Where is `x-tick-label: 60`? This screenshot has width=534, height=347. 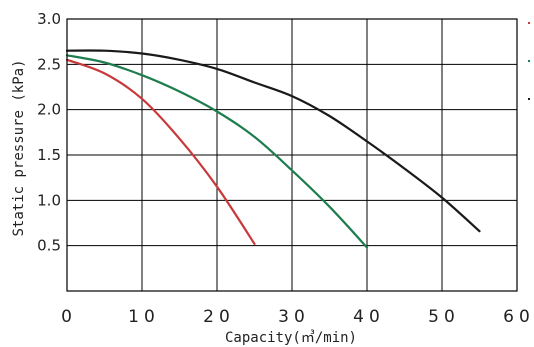
x-tick-label: 60 is located at coordinates (518, 317).